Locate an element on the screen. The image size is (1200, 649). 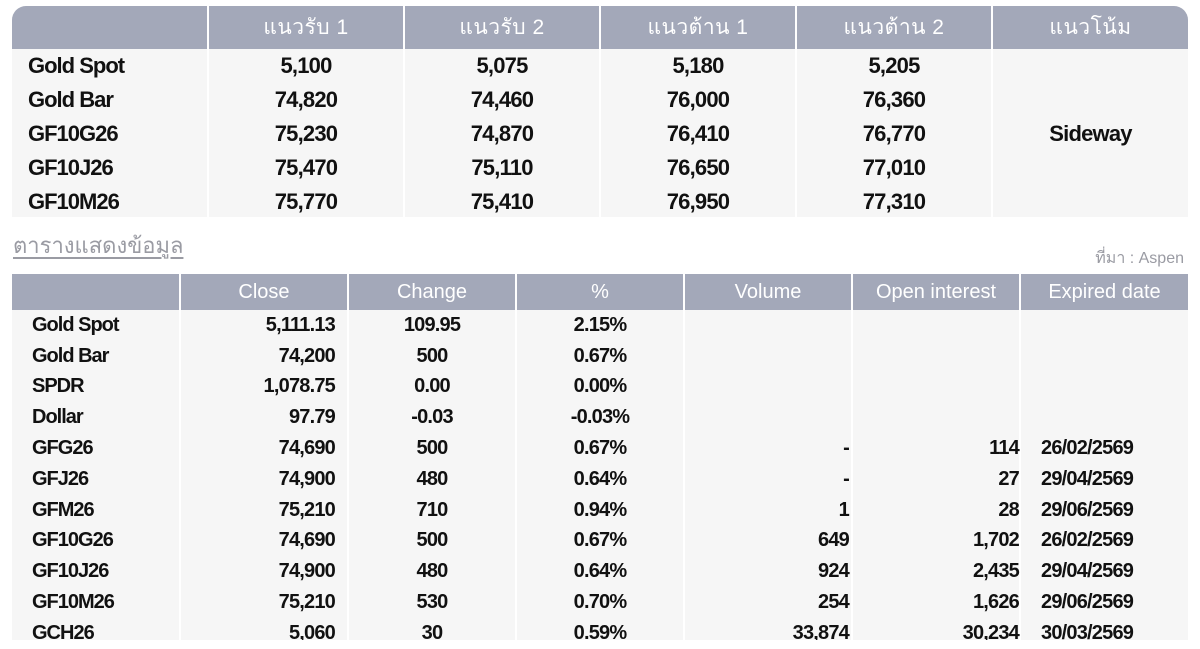
open-interest-value: 30,234 is located at coordinates (935, 628).